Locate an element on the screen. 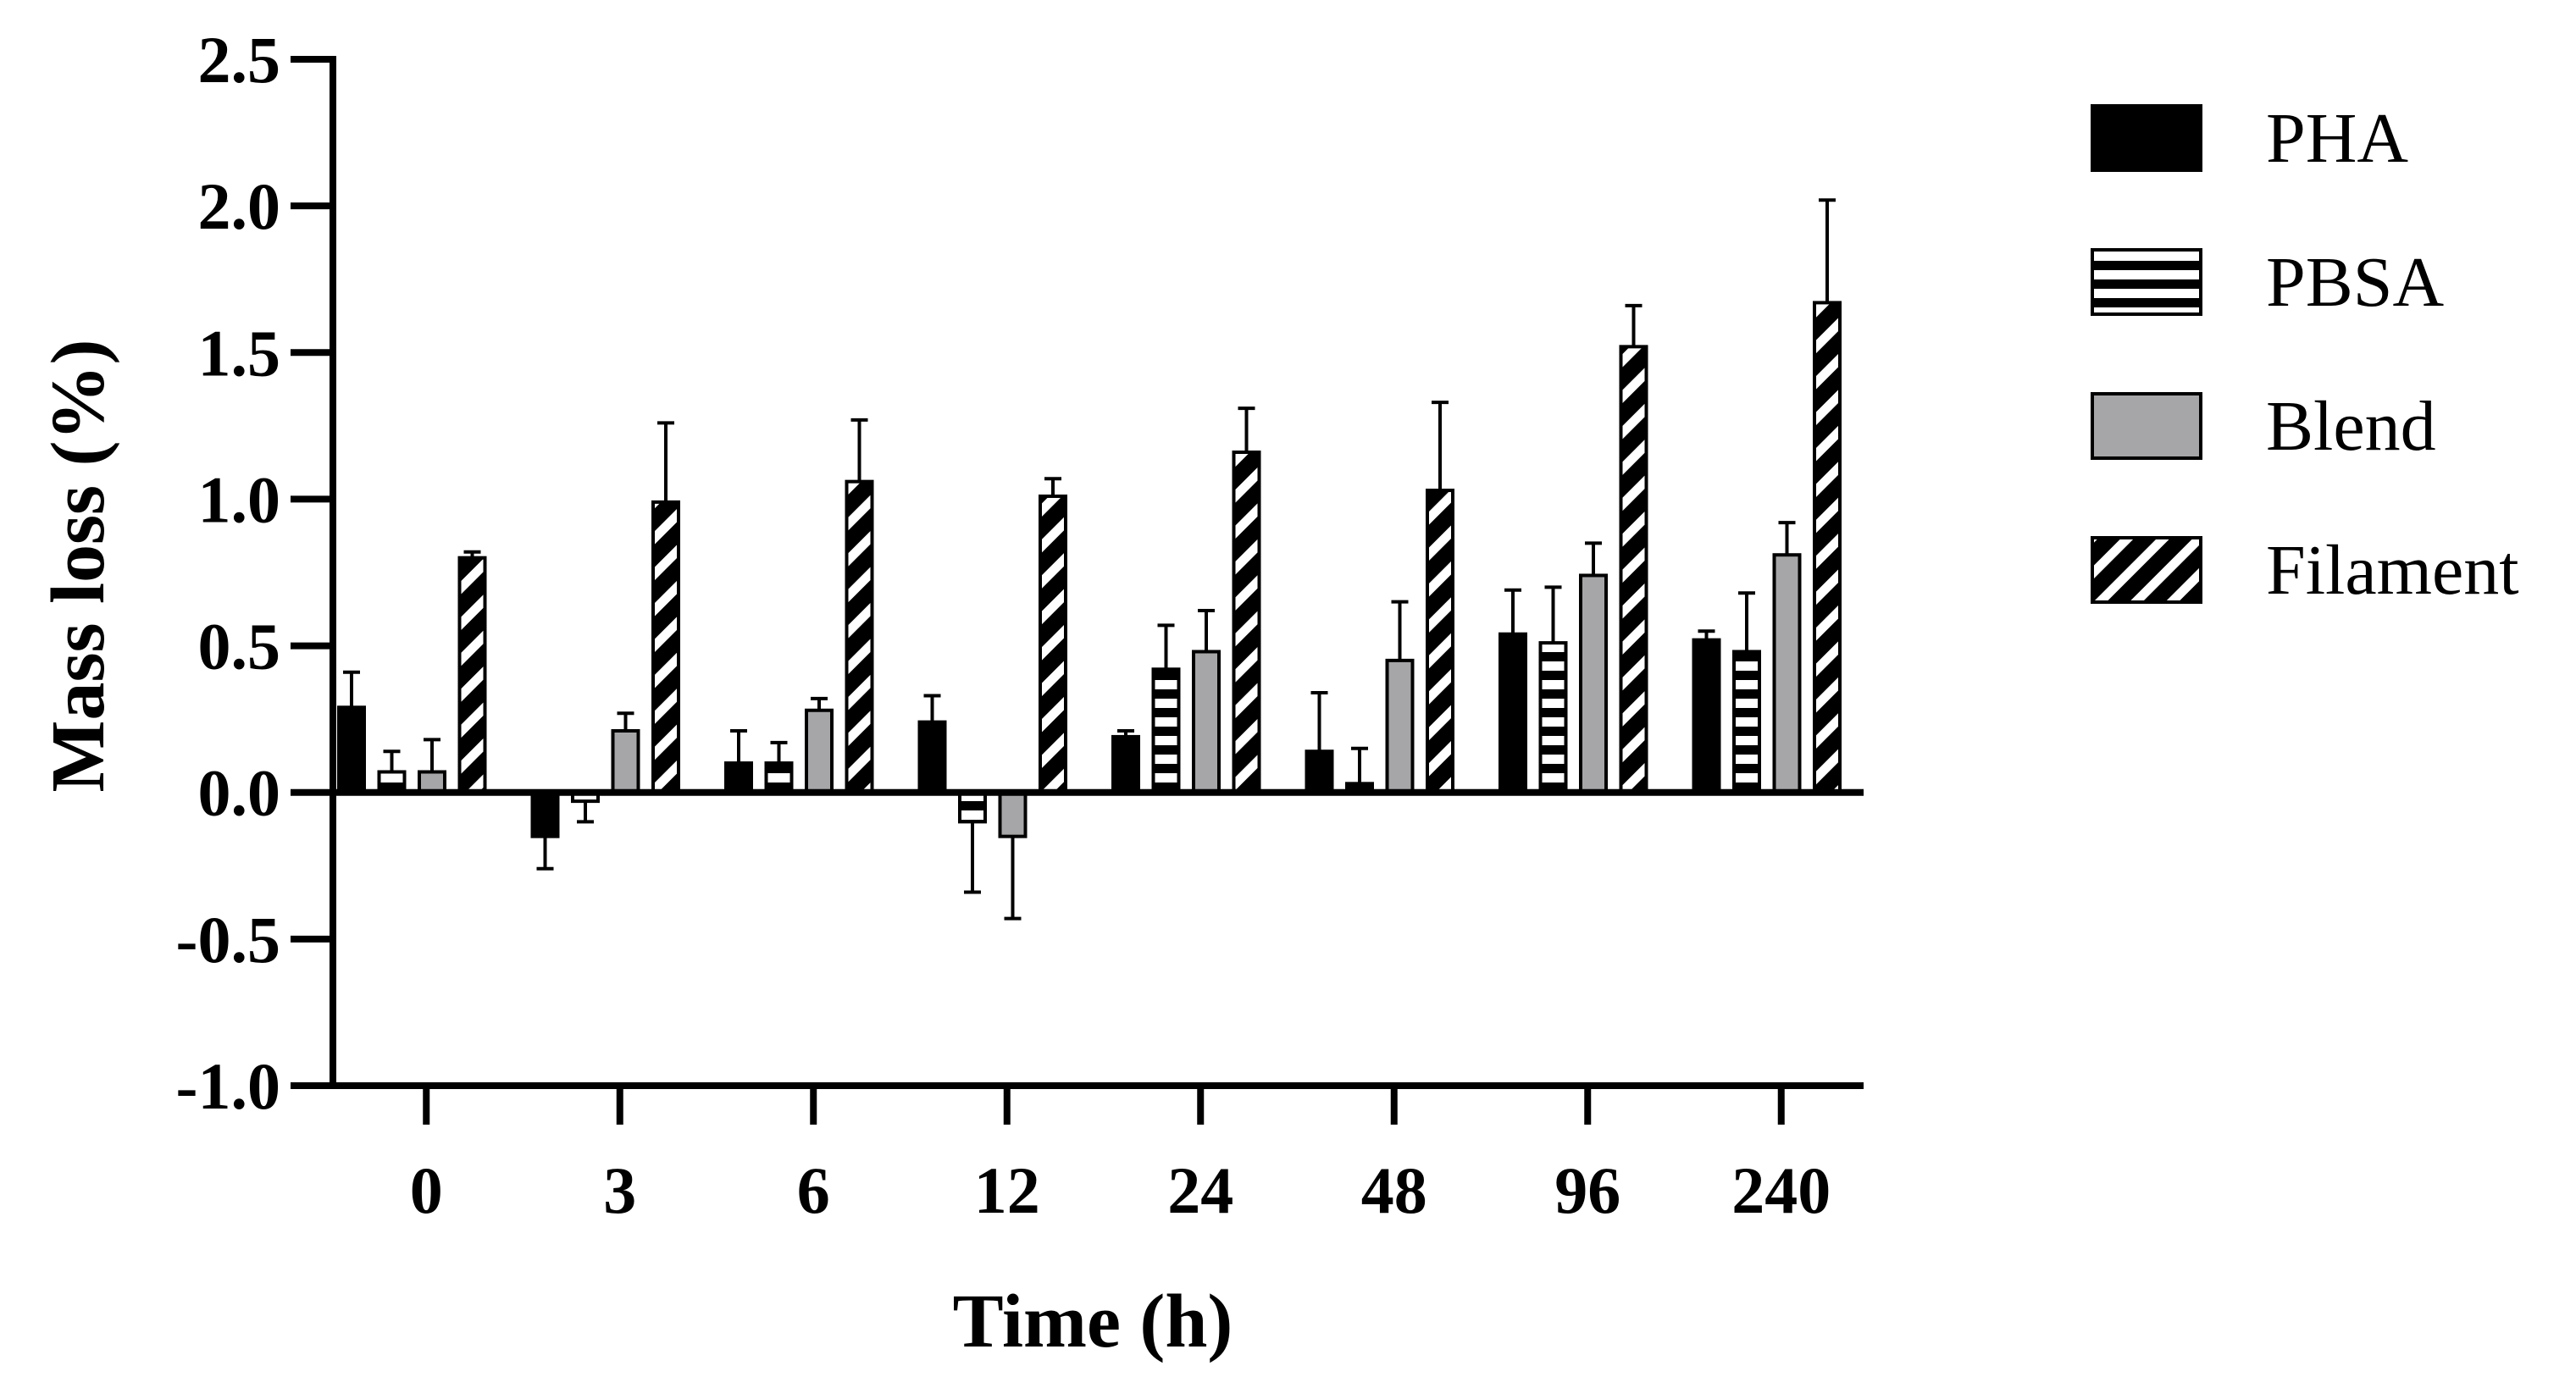 This screenshot has width=2576, height=1377. y-axis-title: Mass loss (%) is located at coordinates (78, 566).